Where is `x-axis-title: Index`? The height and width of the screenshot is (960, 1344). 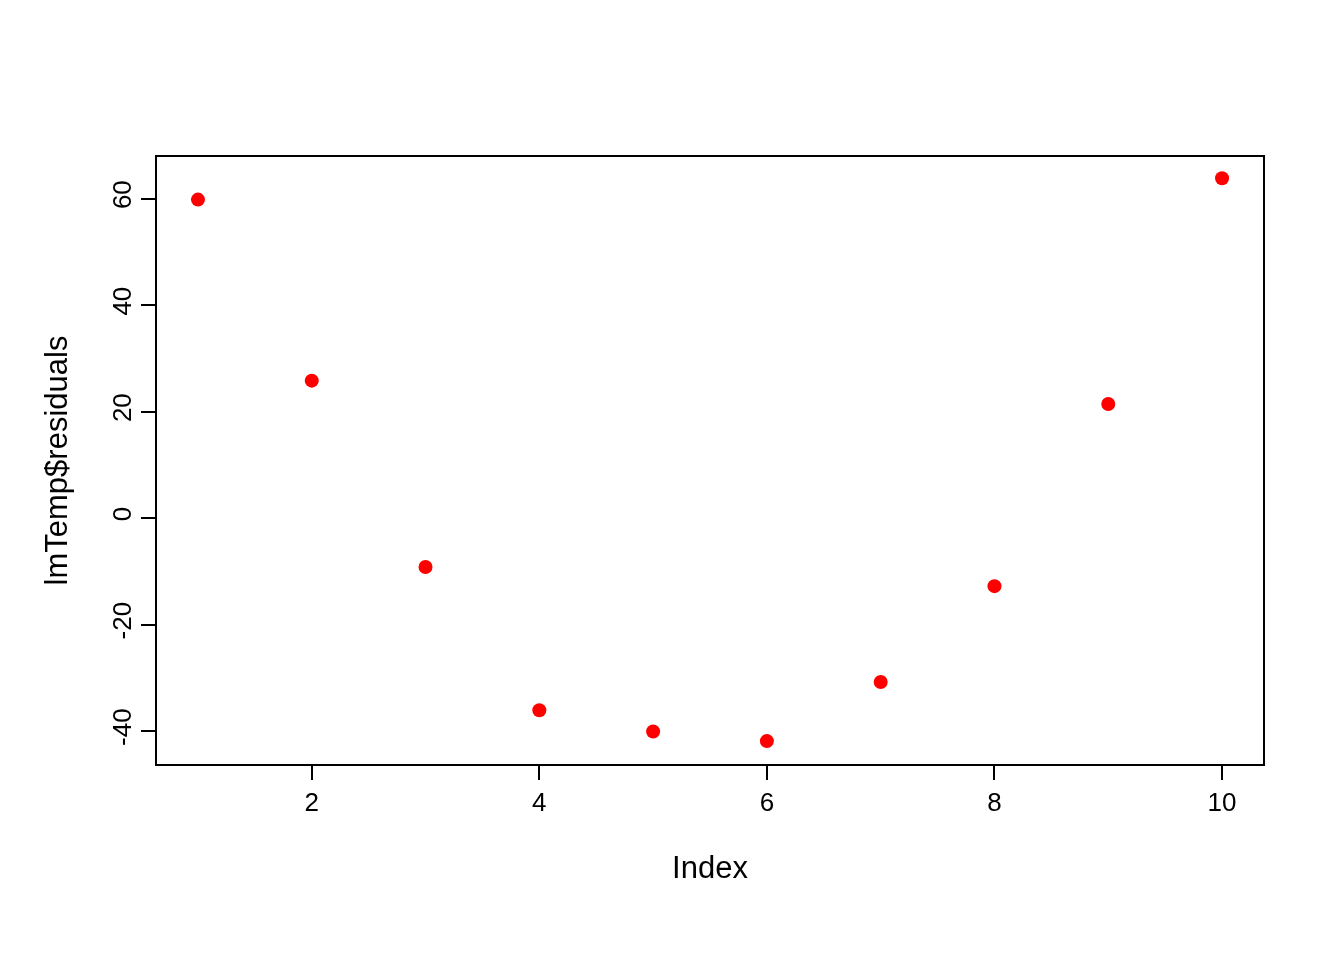 x-axis-title: Index is located at coordinates (710, 867).